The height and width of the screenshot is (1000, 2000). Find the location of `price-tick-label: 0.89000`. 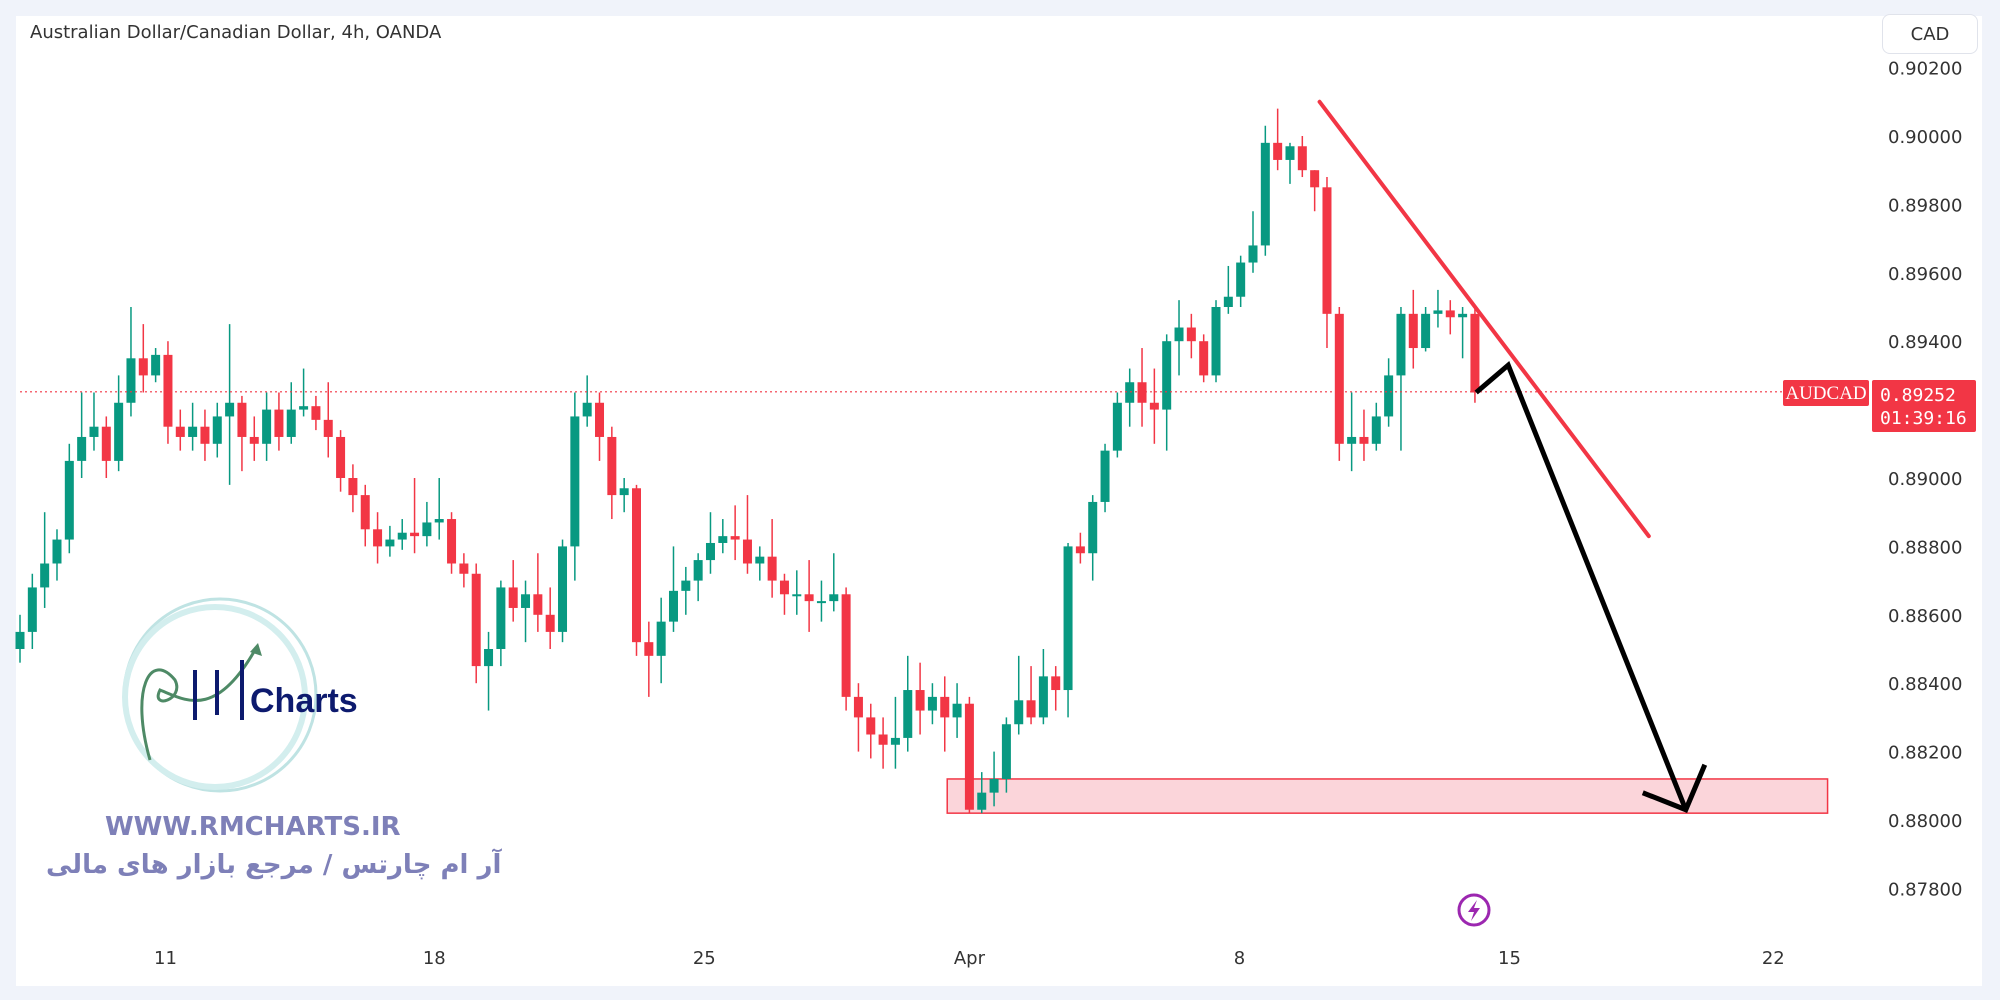

price-tick-label: 0.89000 is located at coordinates (1925, 479).